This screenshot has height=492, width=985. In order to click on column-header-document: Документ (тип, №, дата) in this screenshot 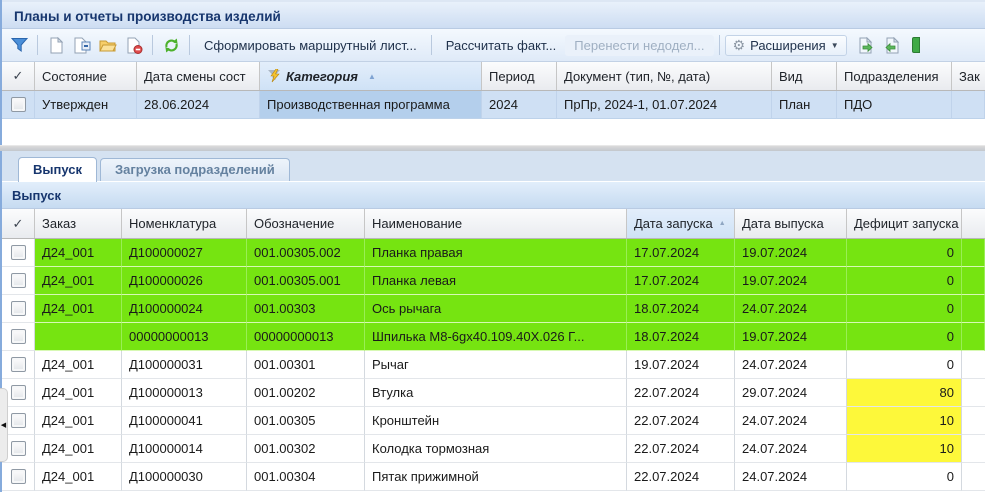, I will do `click(664, 76)`.